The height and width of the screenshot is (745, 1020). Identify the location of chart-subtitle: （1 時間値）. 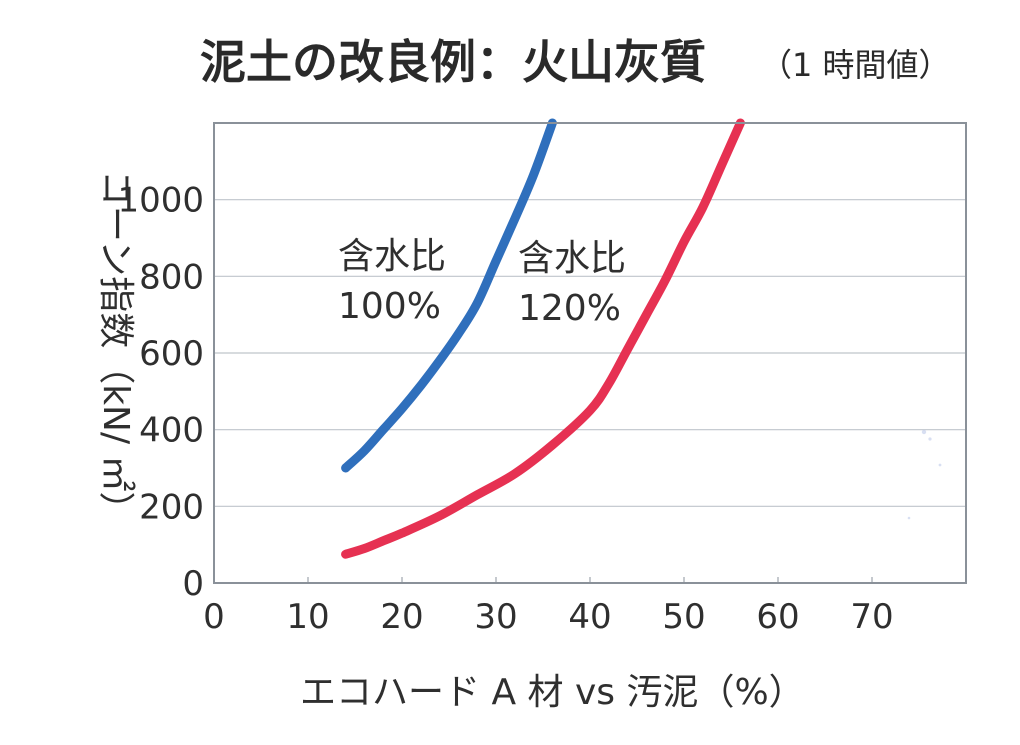
(855, 65).